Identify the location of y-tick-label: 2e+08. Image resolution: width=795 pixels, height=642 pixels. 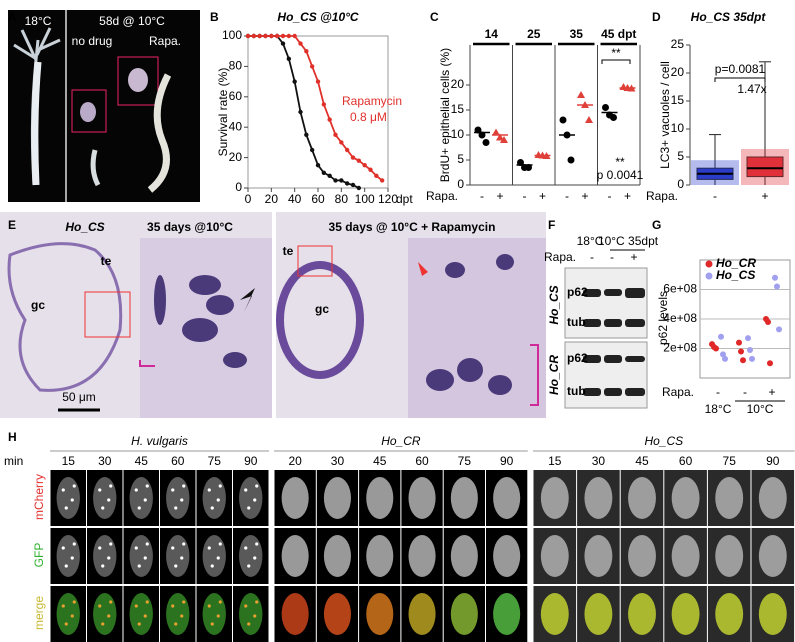
(680, 348).